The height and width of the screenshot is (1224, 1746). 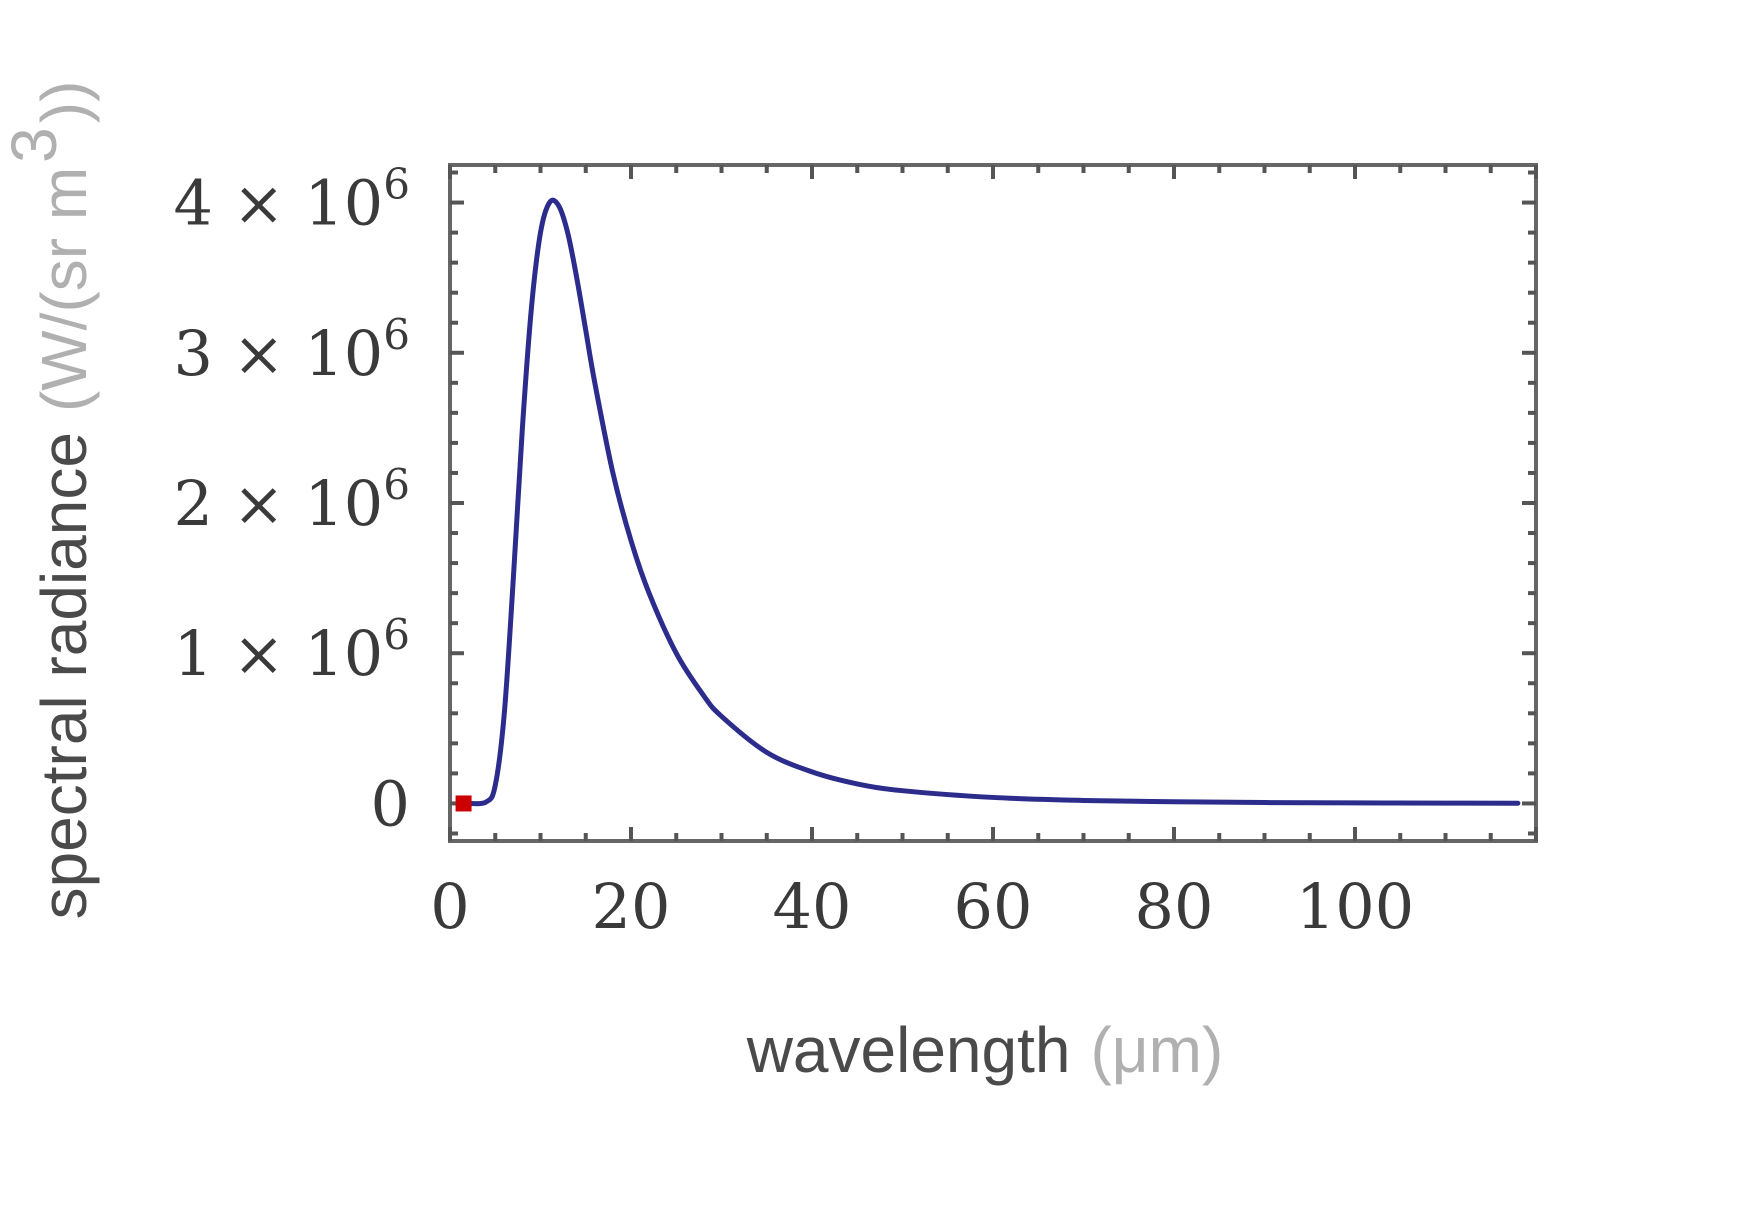 What do you see at coordinates (631, 906) in the screenshot?
I see `x-tick-label: 20` at bounding box center [631, 906].